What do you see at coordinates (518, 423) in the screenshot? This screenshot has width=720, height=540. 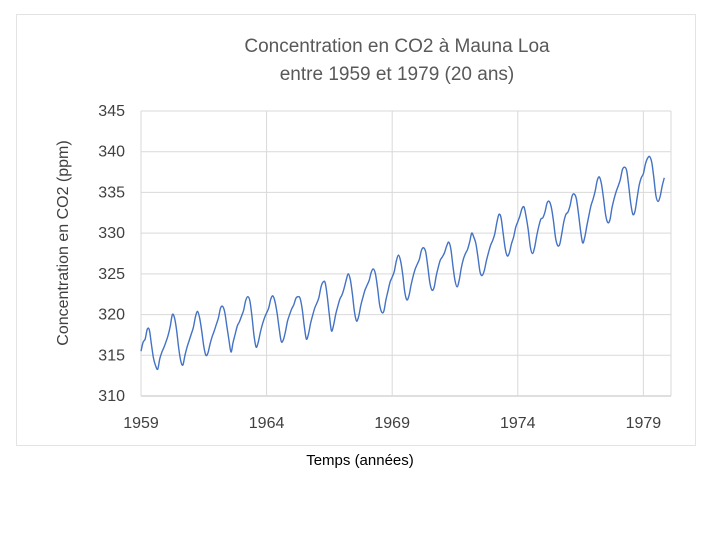 I see `x-tick-label: 1974` at bounding box center [518, 423].